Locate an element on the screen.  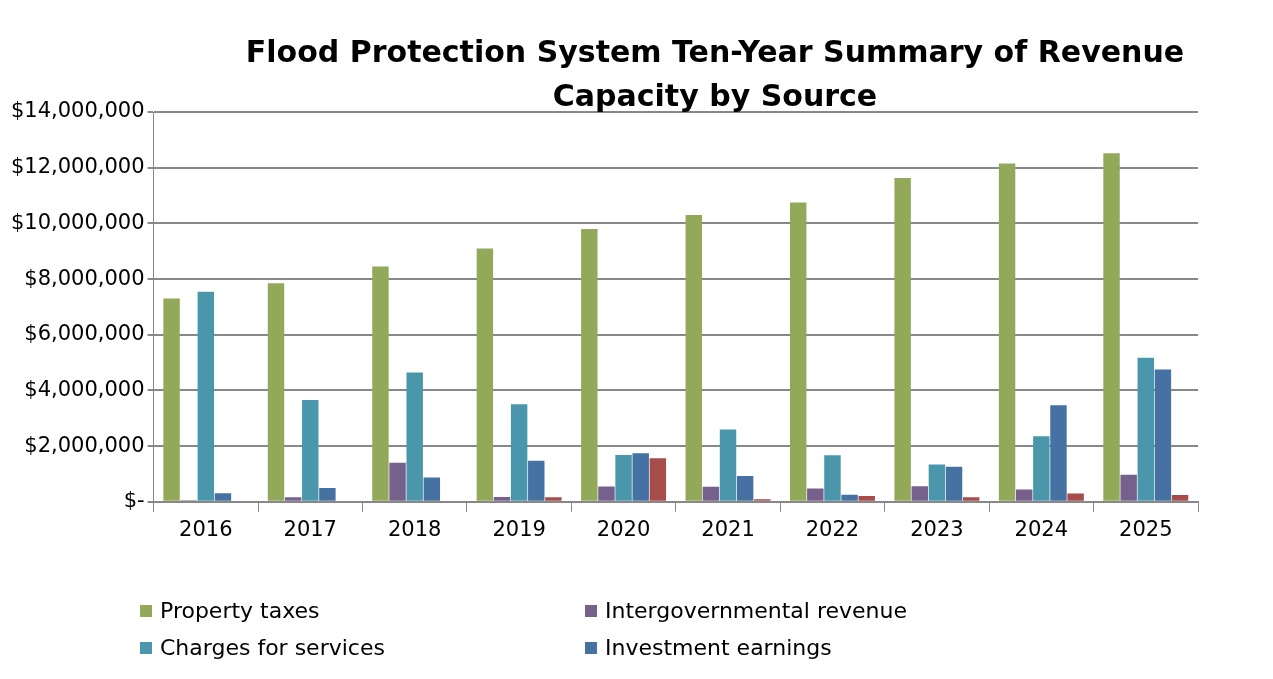
x-tick-label: 2022 is located at coordinates (832, 528).